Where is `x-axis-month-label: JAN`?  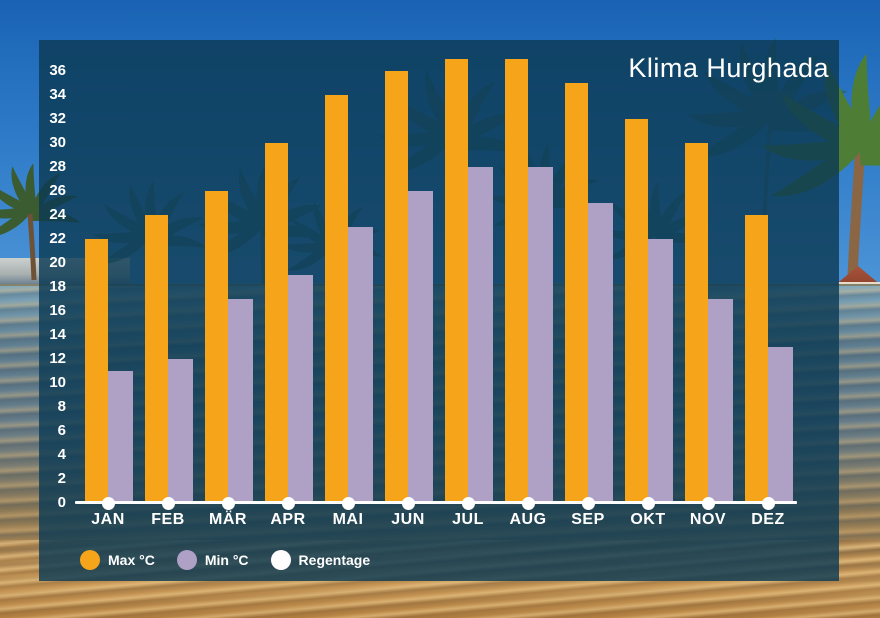 x-axis-month-label: JAN is located at coordinates (108, 519).